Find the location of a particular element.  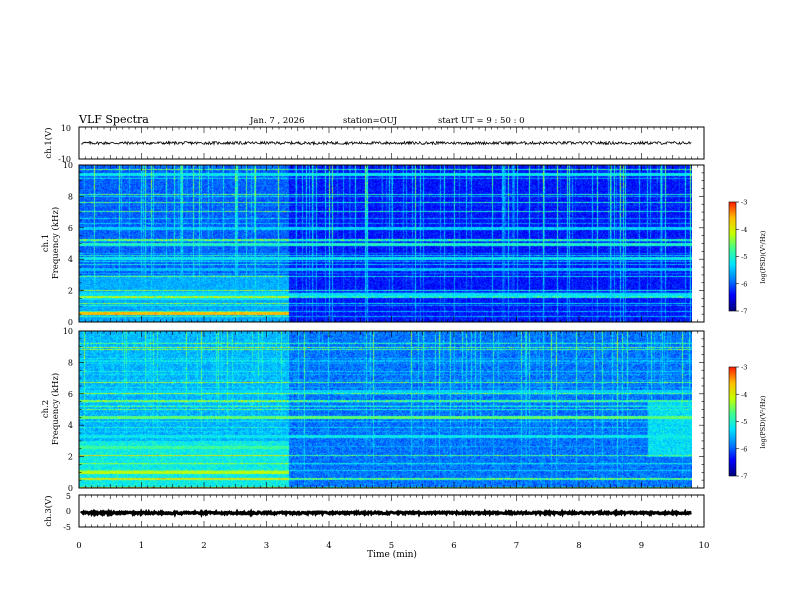

ch2-colorbar-label: log(PSD)(V²/Hz) is located at coordinates (763, 421).